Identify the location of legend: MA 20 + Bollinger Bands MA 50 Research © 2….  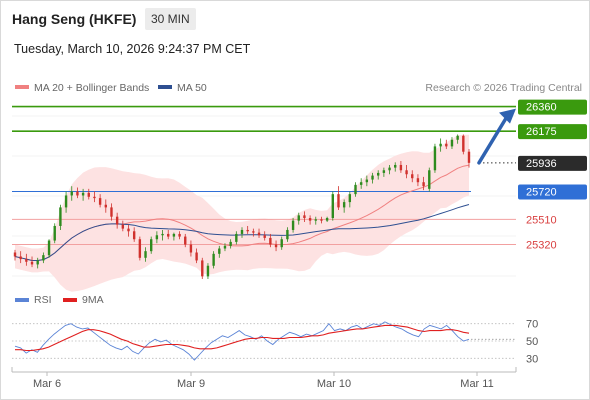
(298, 88).